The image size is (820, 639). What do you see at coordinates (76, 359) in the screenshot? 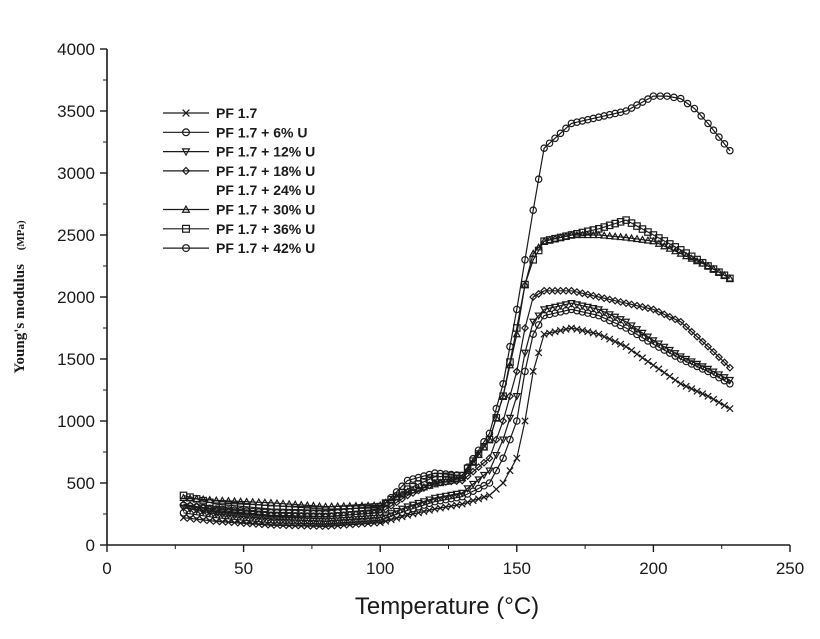
I see `y-tick-label: 1500` at bounding box center [76, 359].